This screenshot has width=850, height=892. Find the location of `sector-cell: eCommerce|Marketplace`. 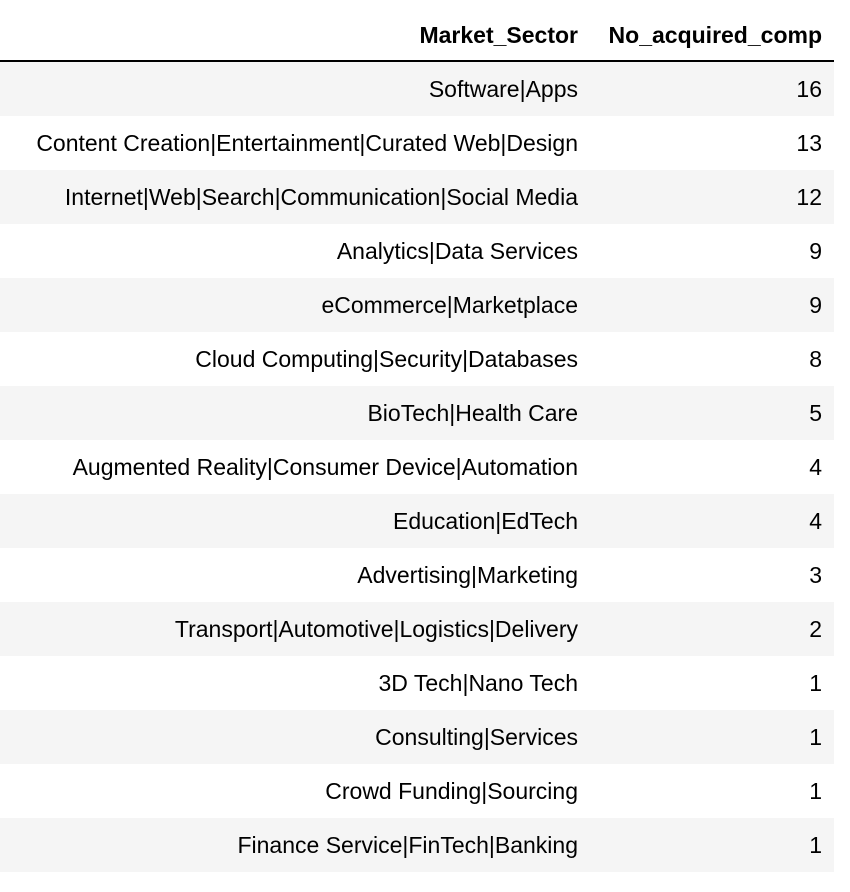

sector-cell: eCommerce|Marketplace is located at coordinates (295, 305).